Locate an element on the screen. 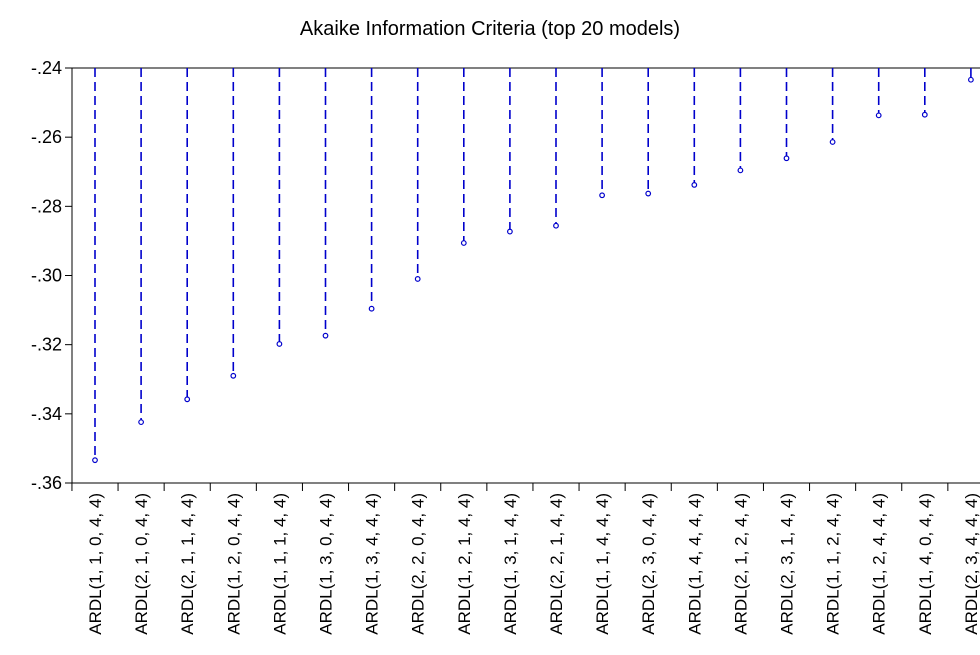 This screenshot has width=980, height=655. x-tick-label: ARDL(2, 1, 0, 4, 4) is located at coordinates (141, 564).